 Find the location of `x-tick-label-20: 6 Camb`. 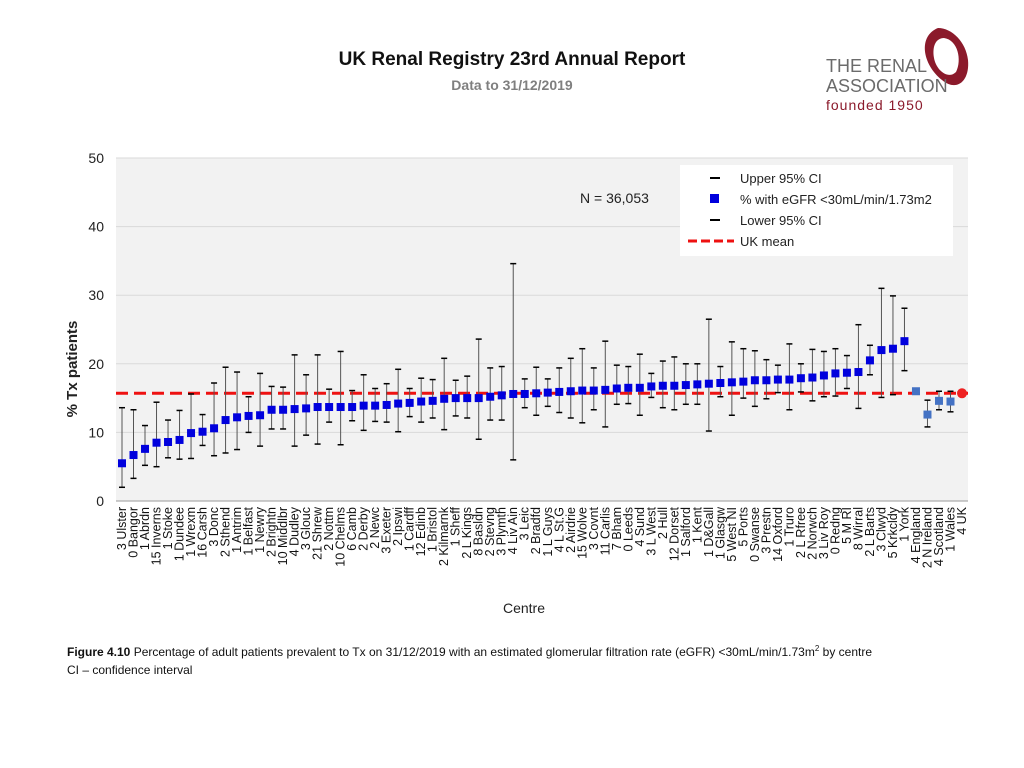

x-tick-label-20: 6 Camb is located at coordinates (352, 529).